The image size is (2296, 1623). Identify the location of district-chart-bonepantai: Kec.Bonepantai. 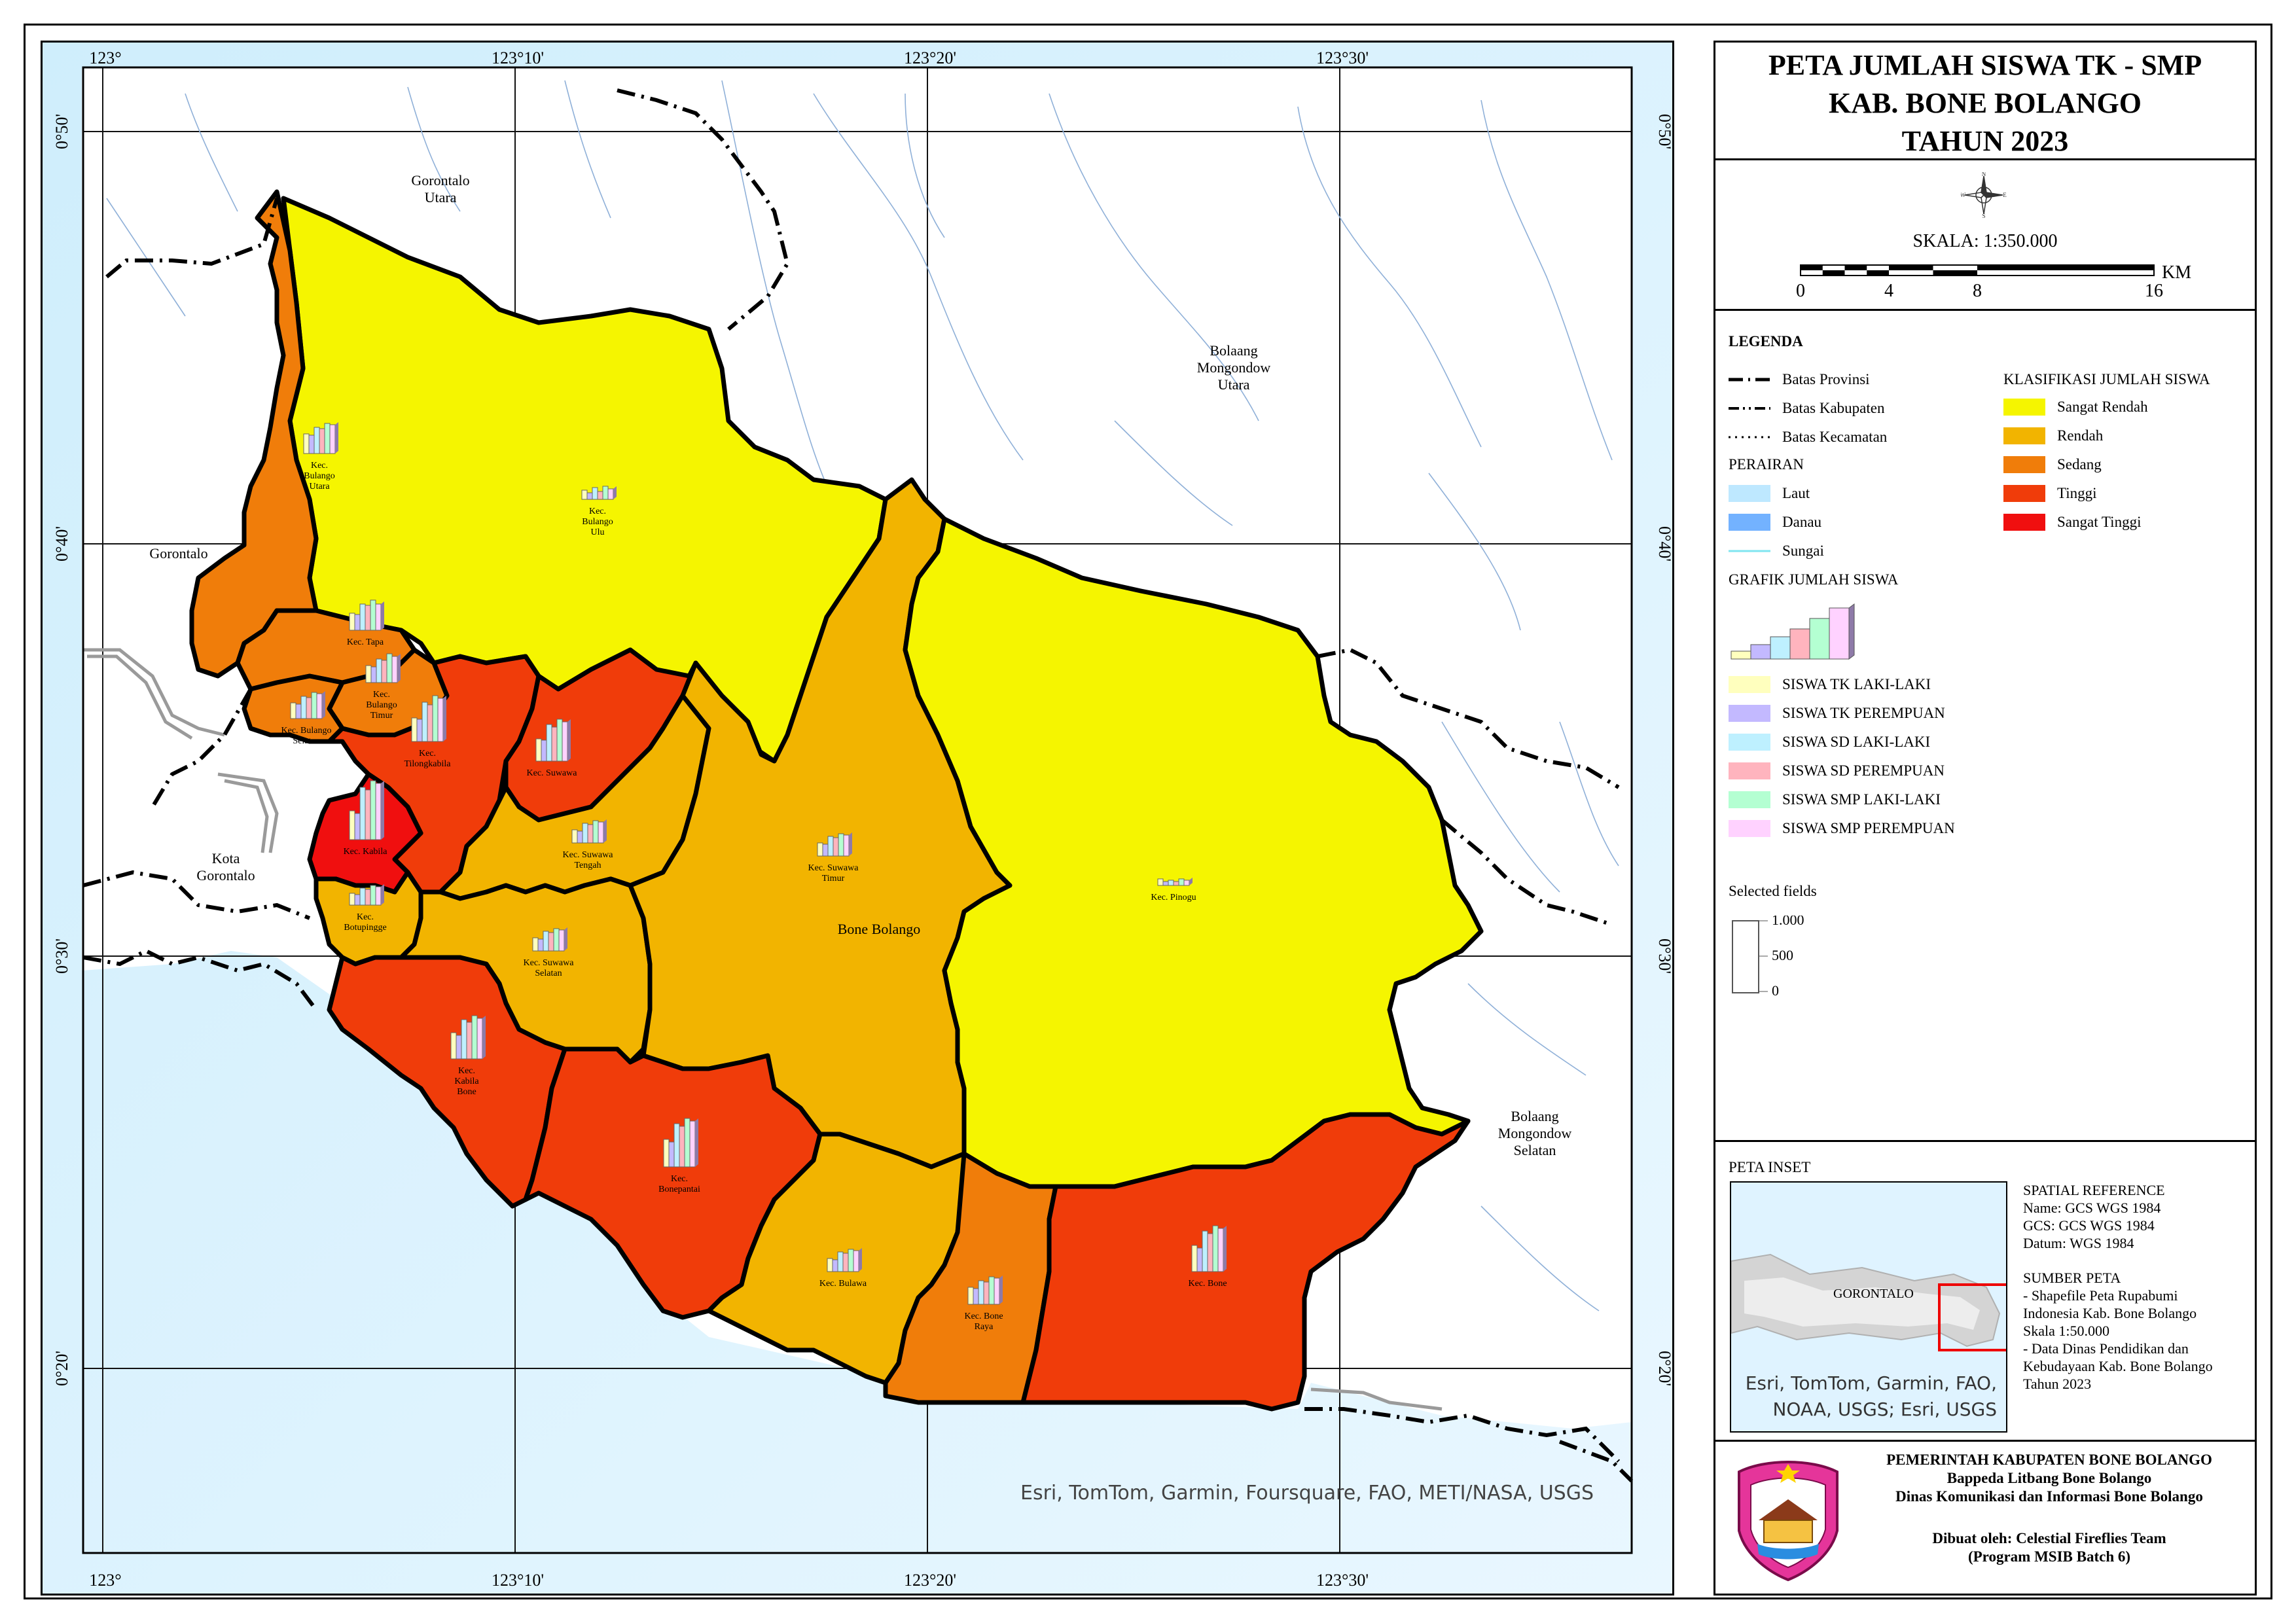
(679, 1156).